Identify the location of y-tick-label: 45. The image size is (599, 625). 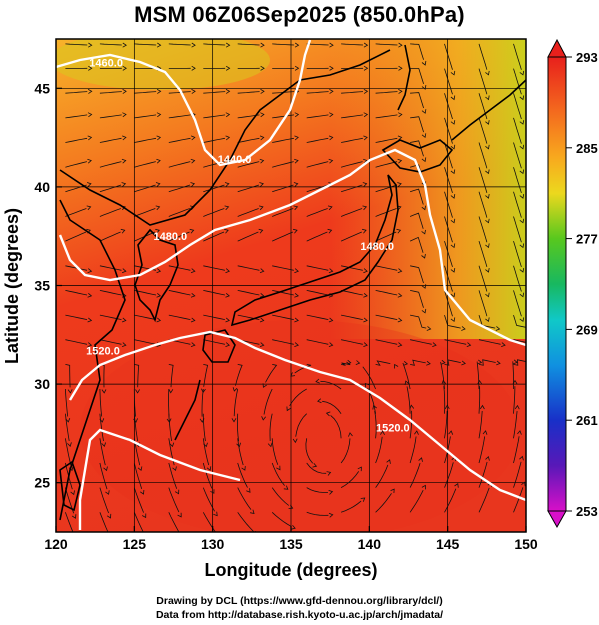
(42, 88).